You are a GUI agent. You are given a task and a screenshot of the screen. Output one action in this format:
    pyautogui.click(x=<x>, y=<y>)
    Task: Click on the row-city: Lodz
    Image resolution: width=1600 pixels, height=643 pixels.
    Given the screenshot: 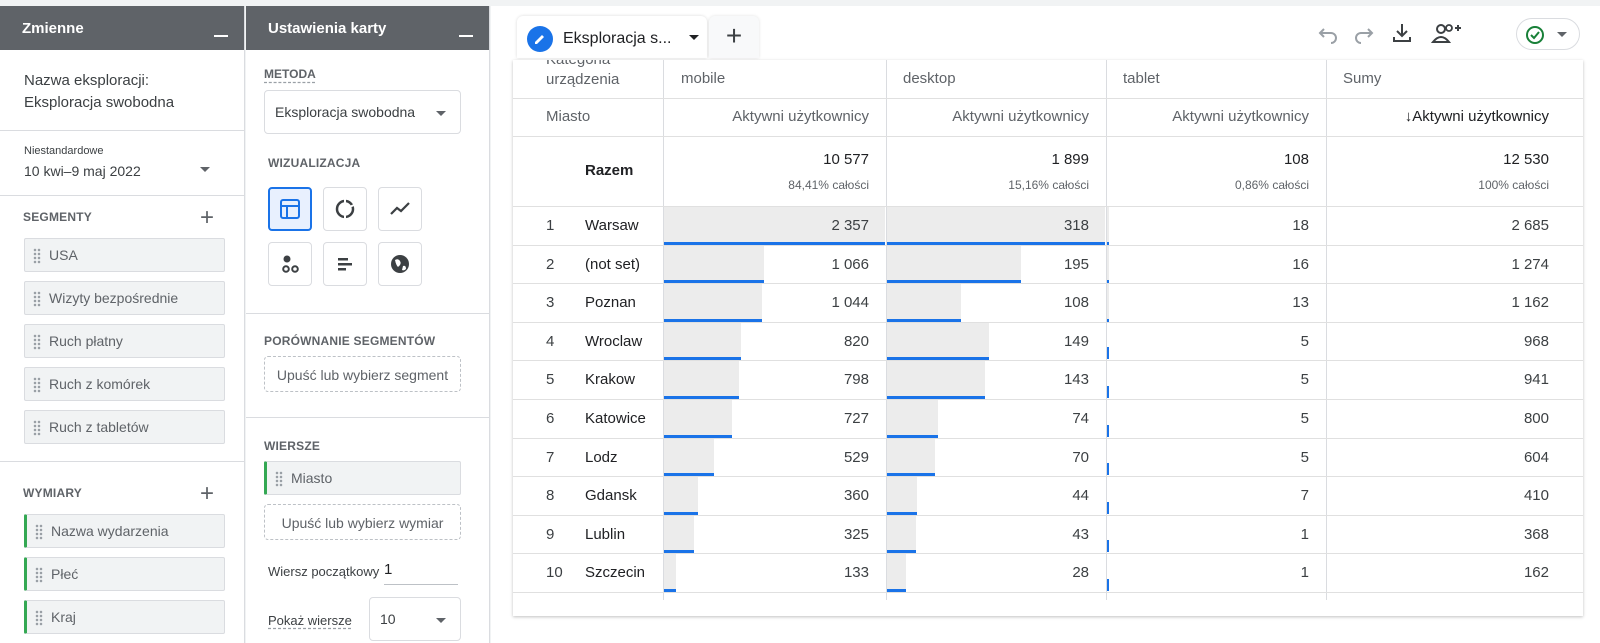 What is the action you would take?
    pyautogui.click(x=601, y=457)
    